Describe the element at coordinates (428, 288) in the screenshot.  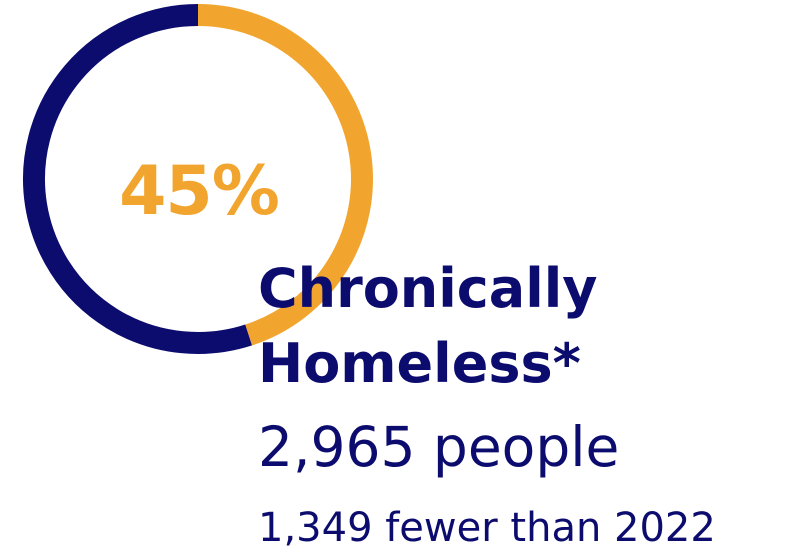
I see `stat-label-line-1: Chronically` at that location.